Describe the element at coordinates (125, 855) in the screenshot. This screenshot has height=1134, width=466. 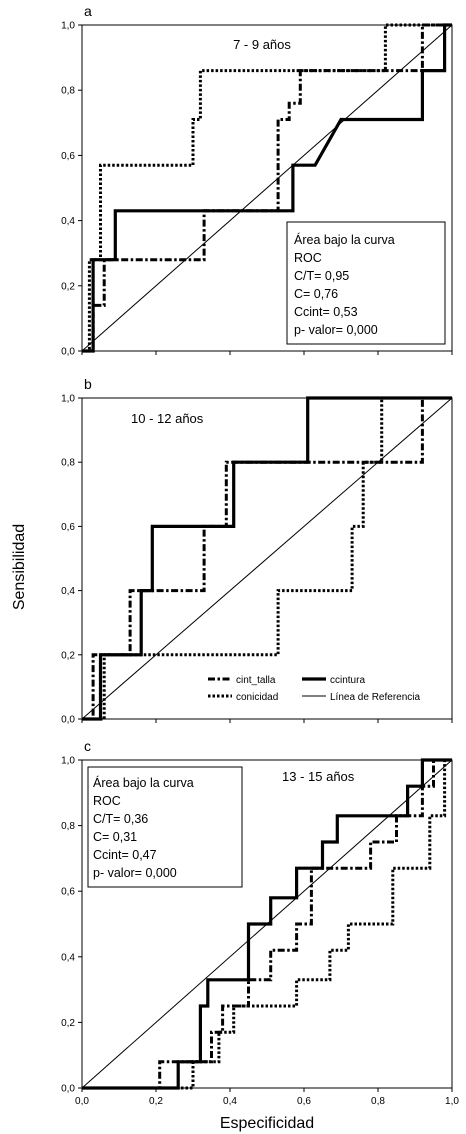
I see `auc-ccint: Ccint= 0,47` at that location.